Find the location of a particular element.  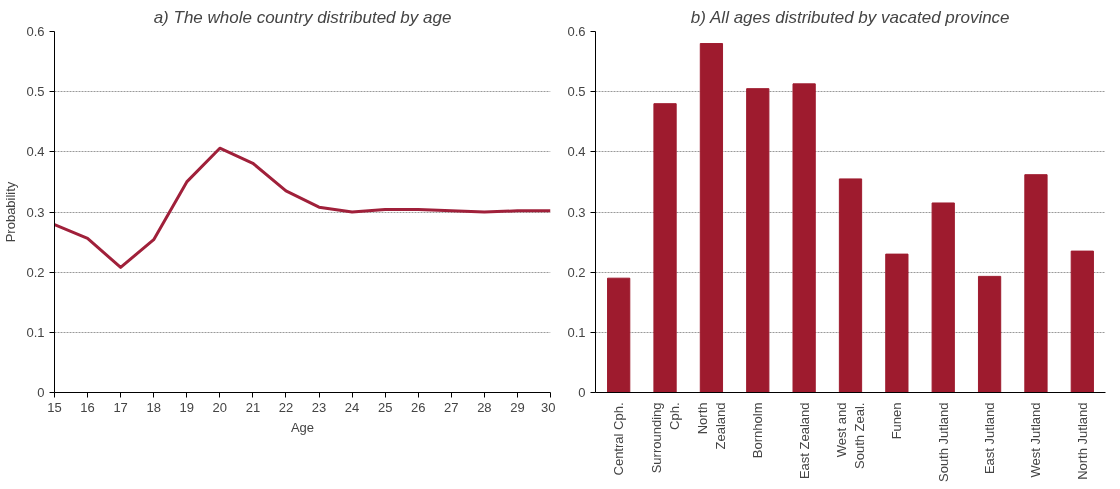

x-tick-label: 26 is located at coordinates (418, 407).